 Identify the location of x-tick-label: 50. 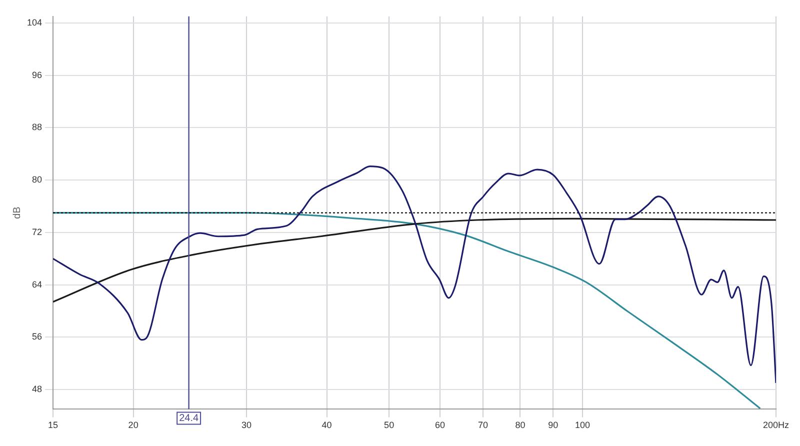
(389, 425).